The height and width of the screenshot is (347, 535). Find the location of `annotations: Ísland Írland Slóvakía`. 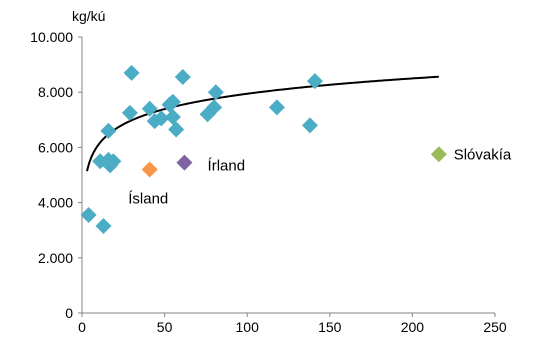

annotations: Ísland Írland Slóvakía is located at coordinates (320, 176).